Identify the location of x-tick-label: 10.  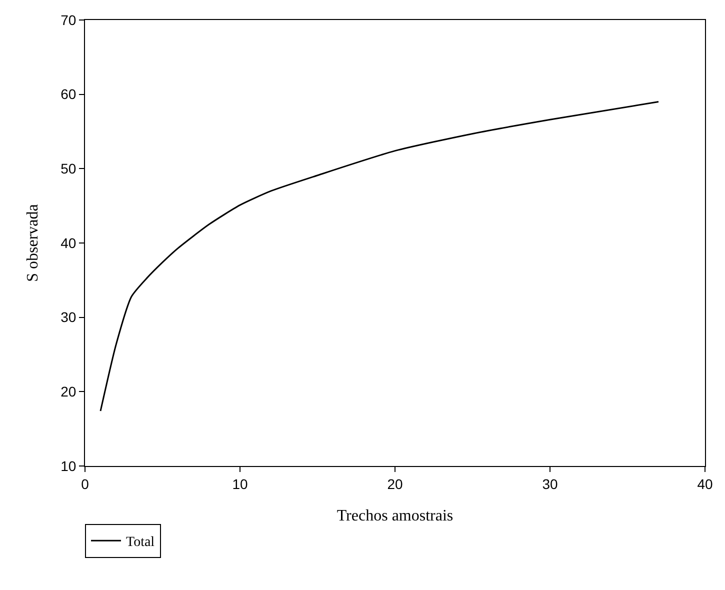
(240, 484).